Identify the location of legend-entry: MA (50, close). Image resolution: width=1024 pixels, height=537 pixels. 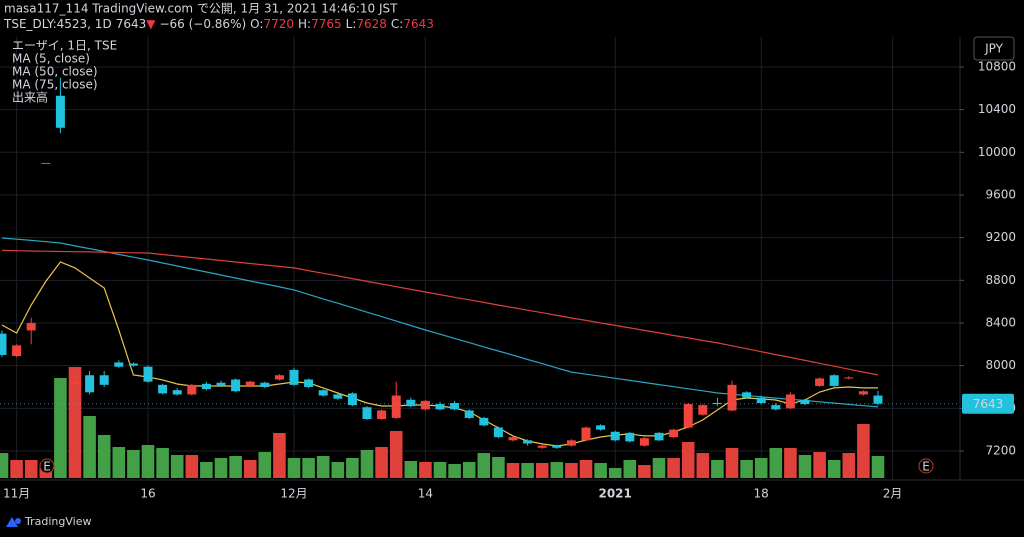
(55, 72).